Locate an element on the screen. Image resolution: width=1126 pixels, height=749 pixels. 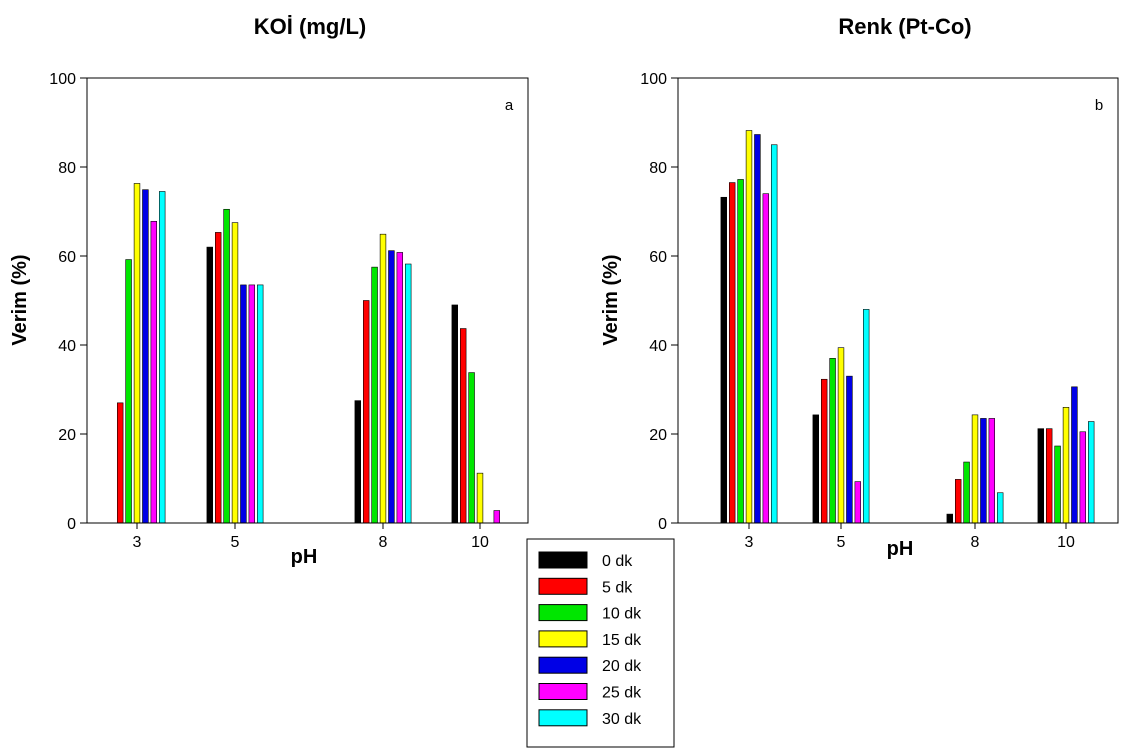
chart-a-xlabel: pH is located at coordinates (304, 557).